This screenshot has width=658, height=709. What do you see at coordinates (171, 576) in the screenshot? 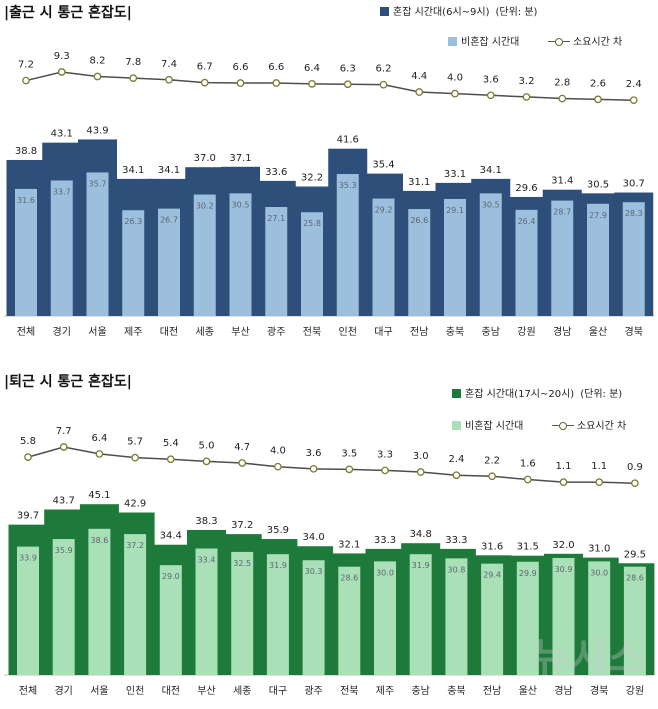
I see `bar-label-noncongested: 29.0` at bounding box center [171, 576].